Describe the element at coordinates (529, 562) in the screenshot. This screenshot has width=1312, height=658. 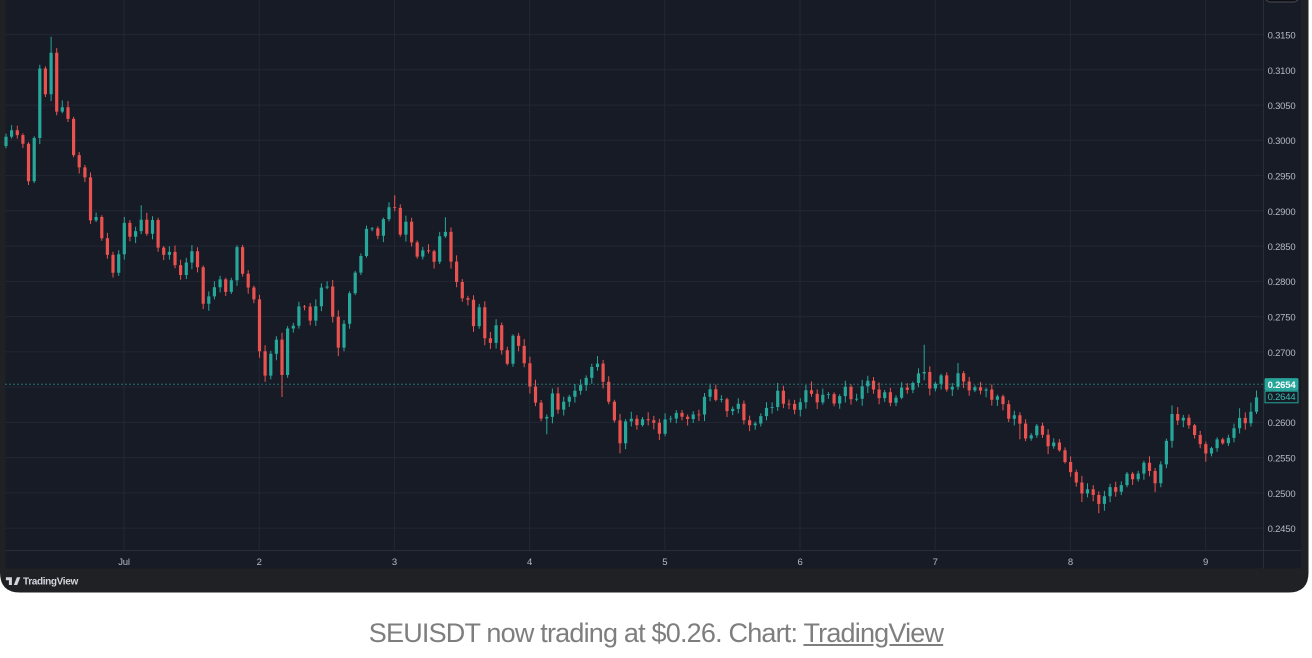
I see `svg-text: 4` at that location.